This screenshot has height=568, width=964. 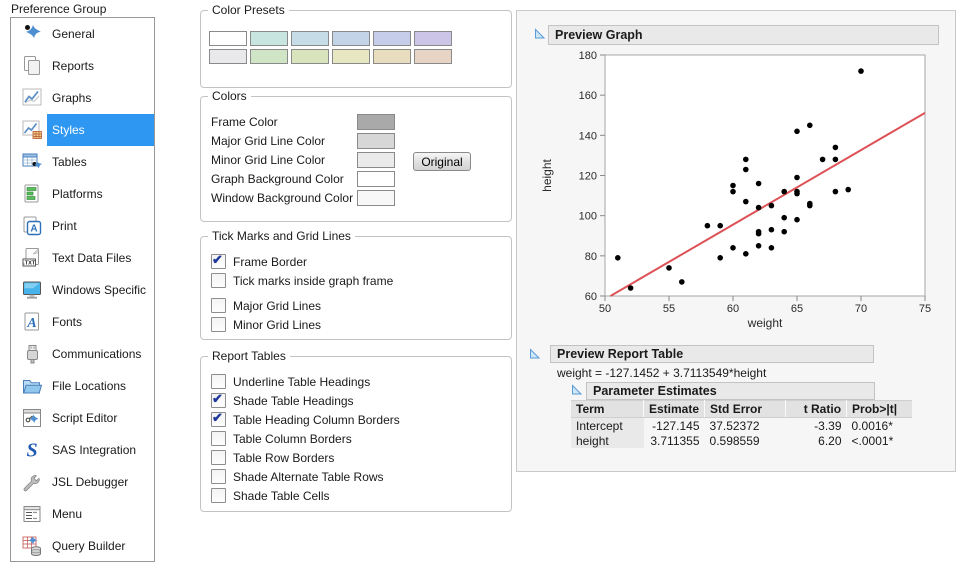 I want to click on sidebar-item-fonts: A Fonts, so click(x=82, y=322).